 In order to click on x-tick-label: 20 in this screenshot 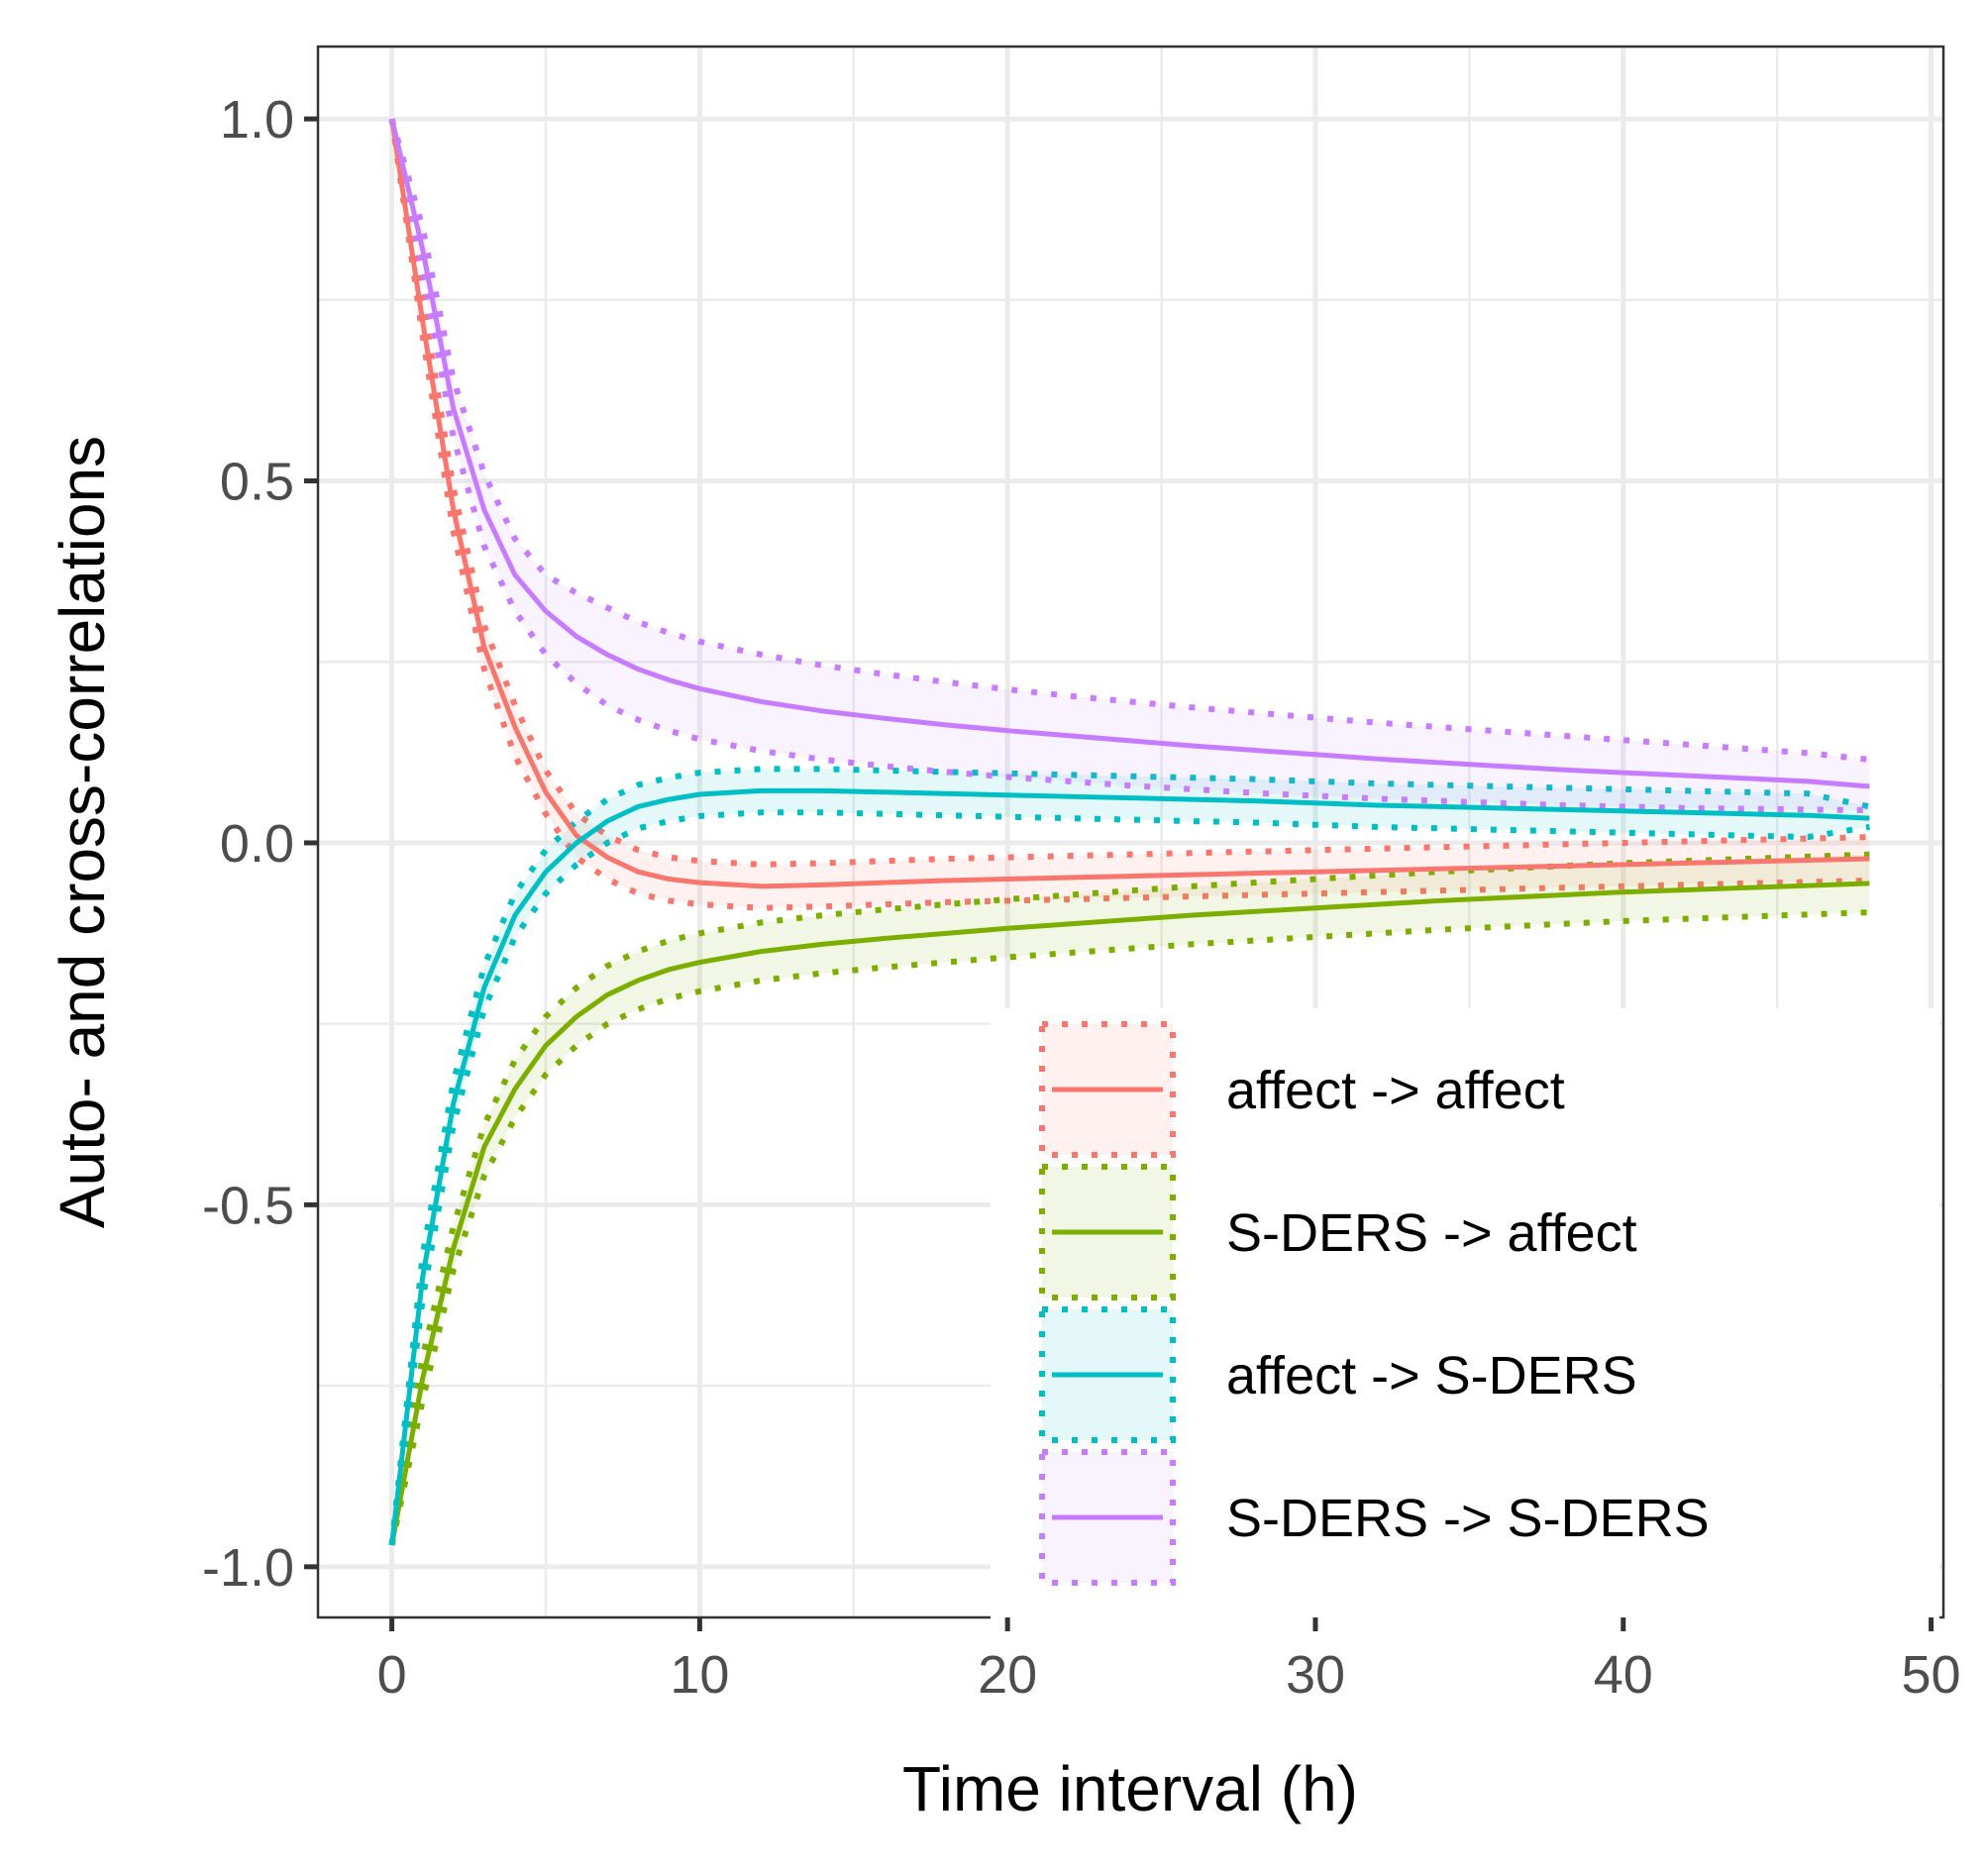, I will do `click(1007, 1675)`.